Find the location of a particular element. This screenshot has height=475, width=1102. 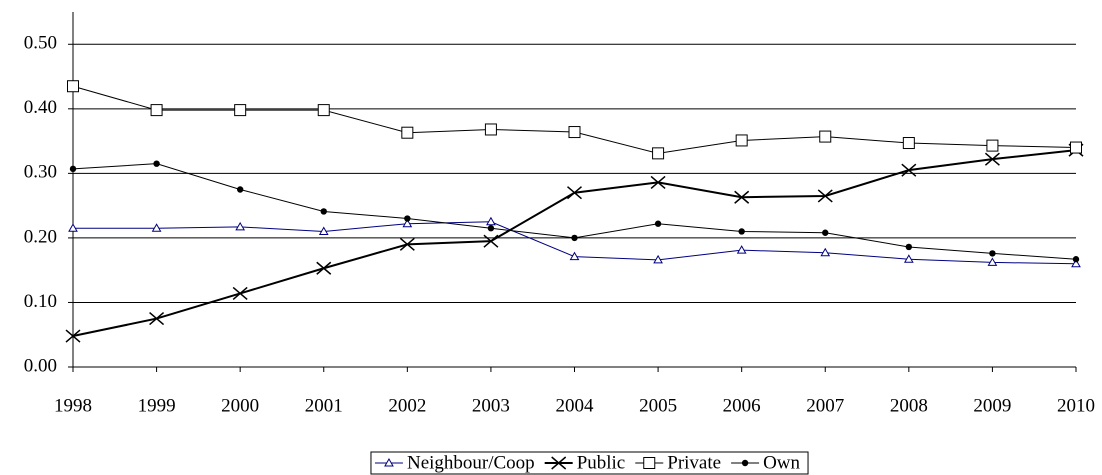

series-line is located at coordinates (574, 119).